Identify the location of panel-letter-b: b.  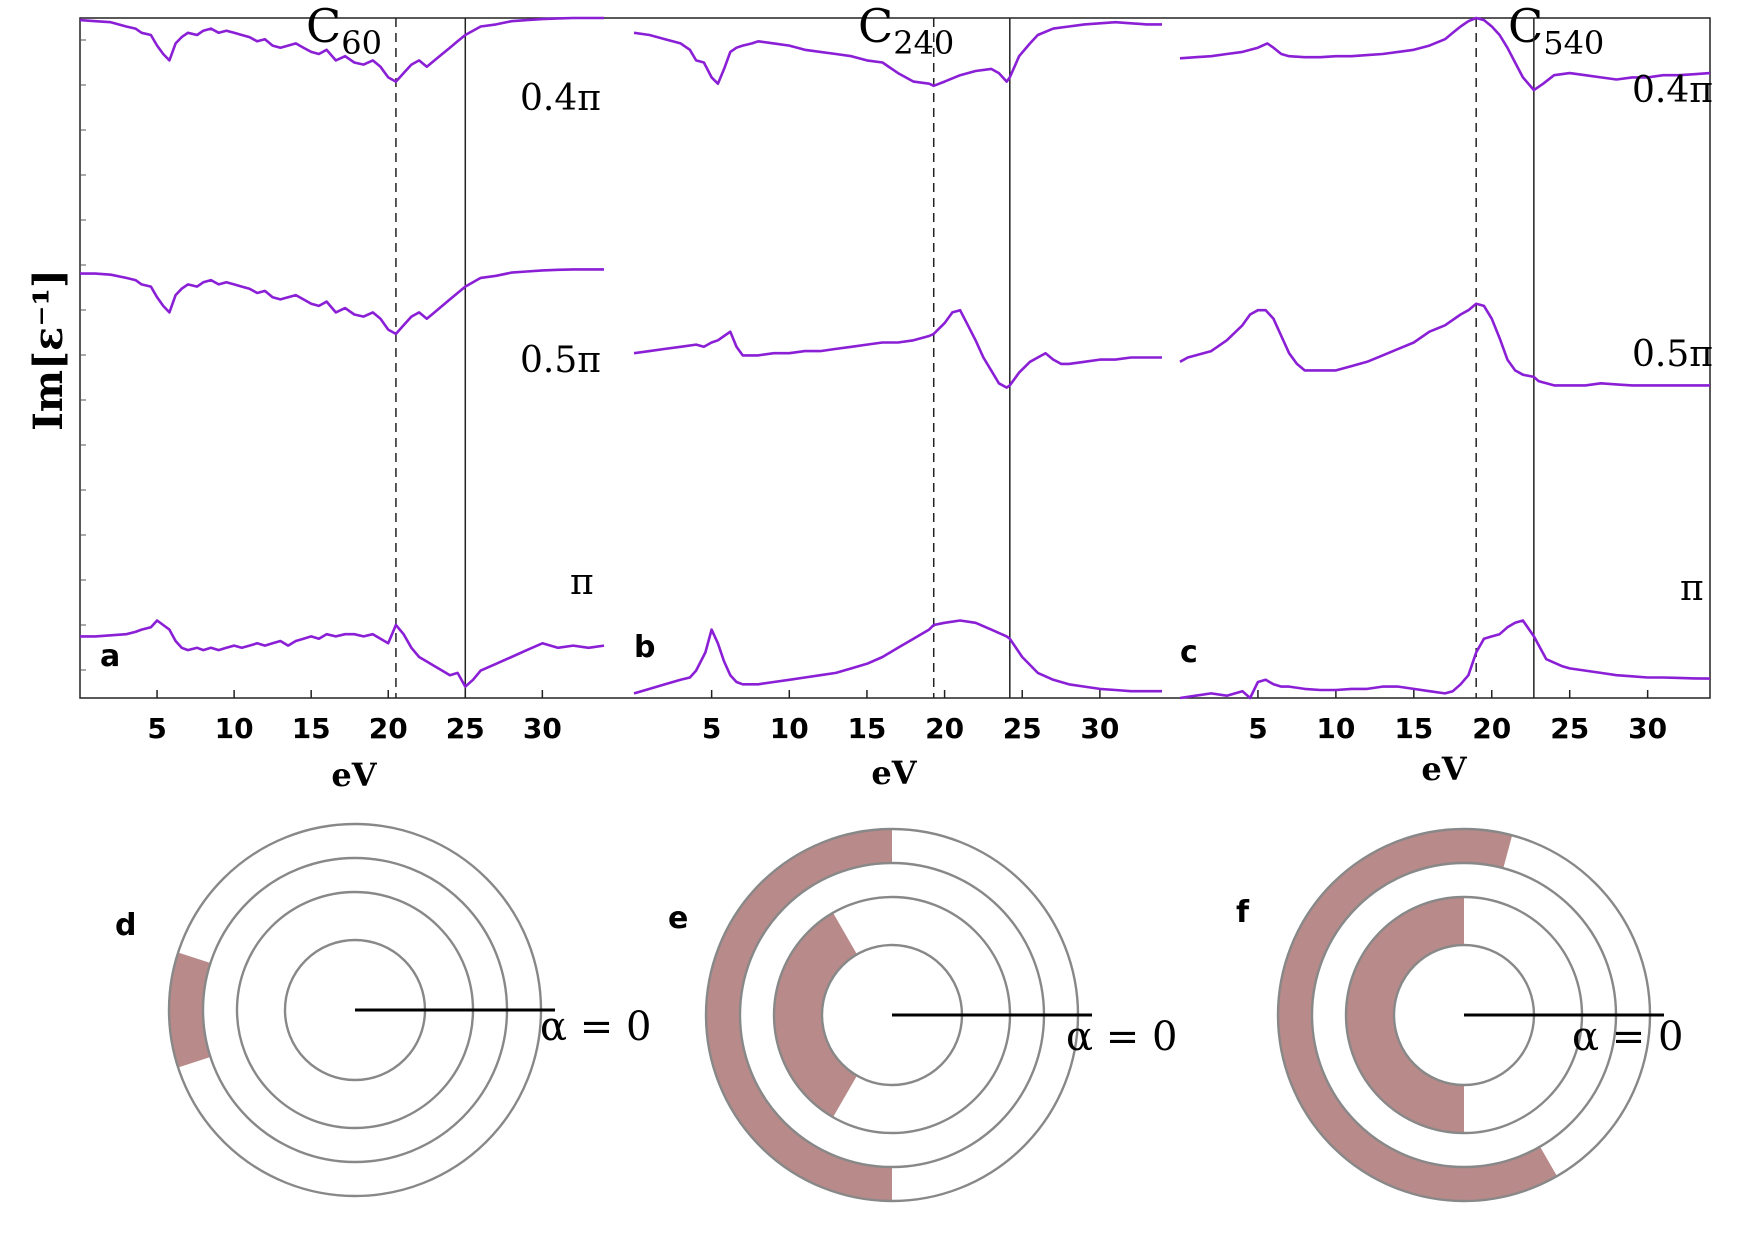
(644, 647).